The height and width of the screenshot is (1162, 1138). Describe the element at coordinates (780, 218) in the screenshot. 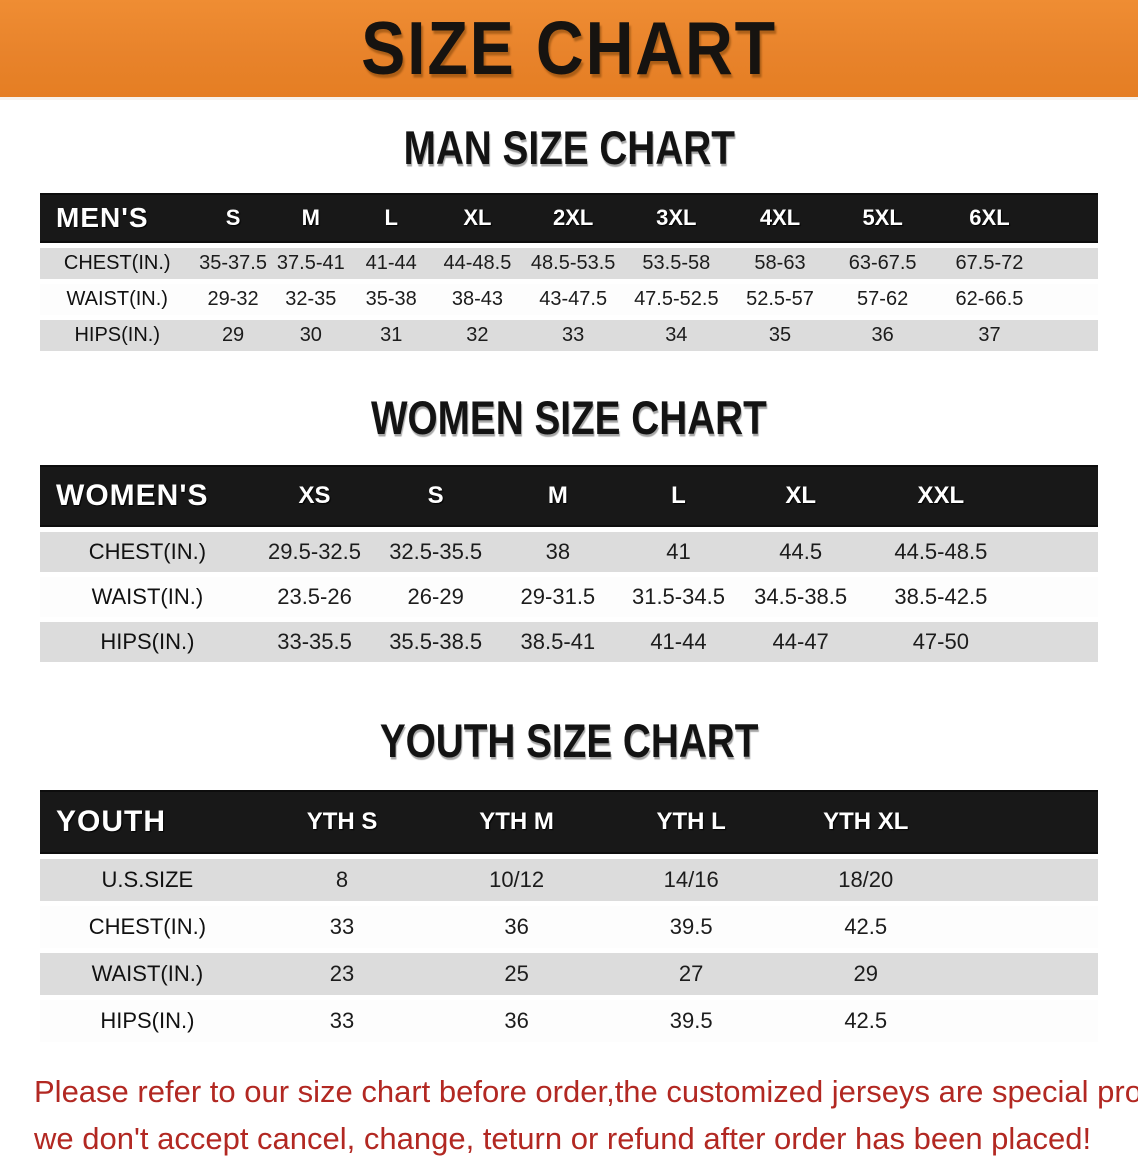

I see `size-column-header: 4XL` at that location.